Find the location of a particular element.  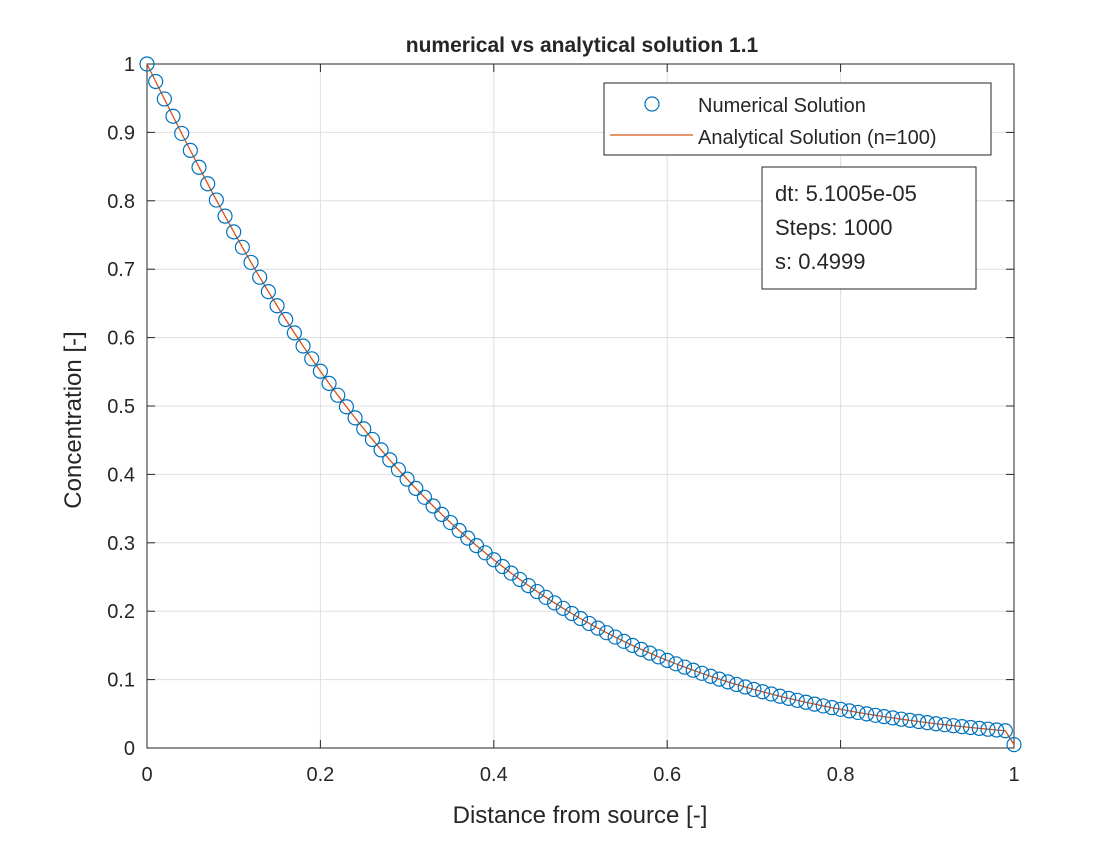

annotation-frame is located at coordinates (869, 228).